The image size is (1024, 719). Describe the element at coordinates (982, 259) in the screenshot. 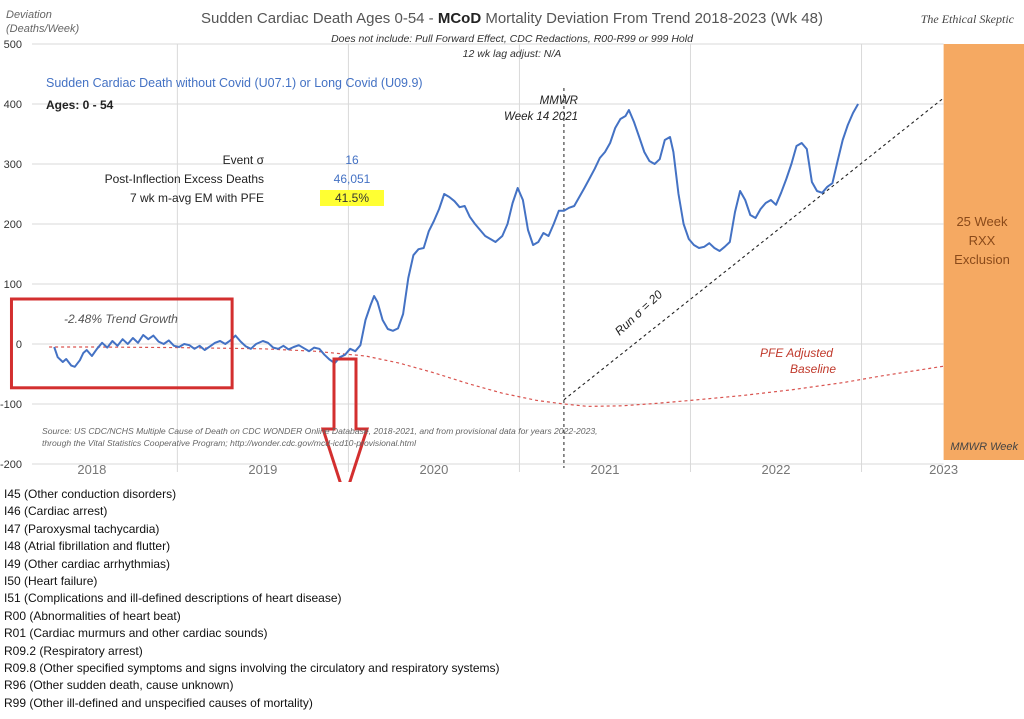

I see `exclusion-line3: Exclusion` at that location.